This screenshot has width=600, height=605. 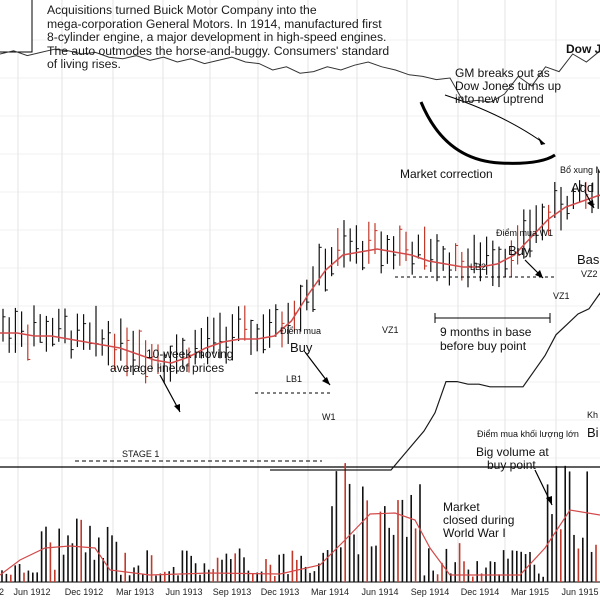 I want to click on x-tick-label: Jun 1915, so click(x=579, y=592).